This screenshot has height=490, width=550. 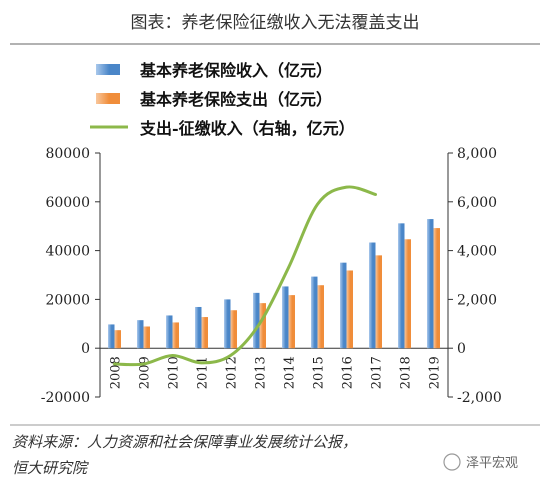 I want to click on x-tick-label: 2016, so click(x=348, y=372).